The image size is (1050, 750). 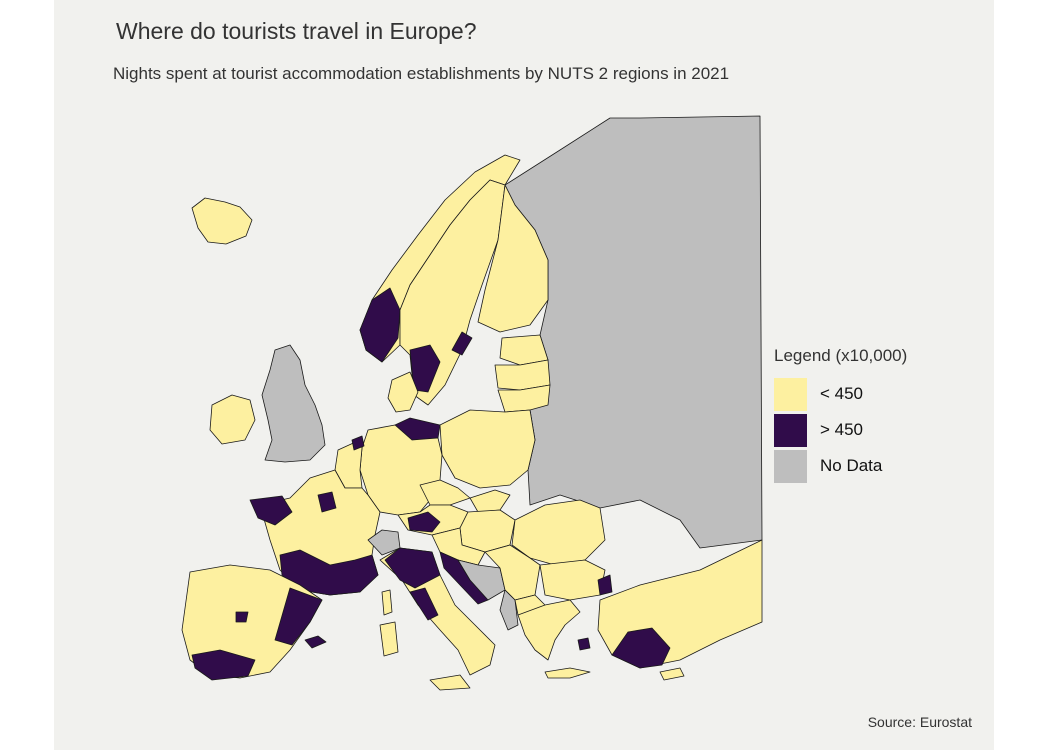 What do you see at coordinates (633, 332) in the screenshot?
I see `region-russia` at bounding box center [633, 332].